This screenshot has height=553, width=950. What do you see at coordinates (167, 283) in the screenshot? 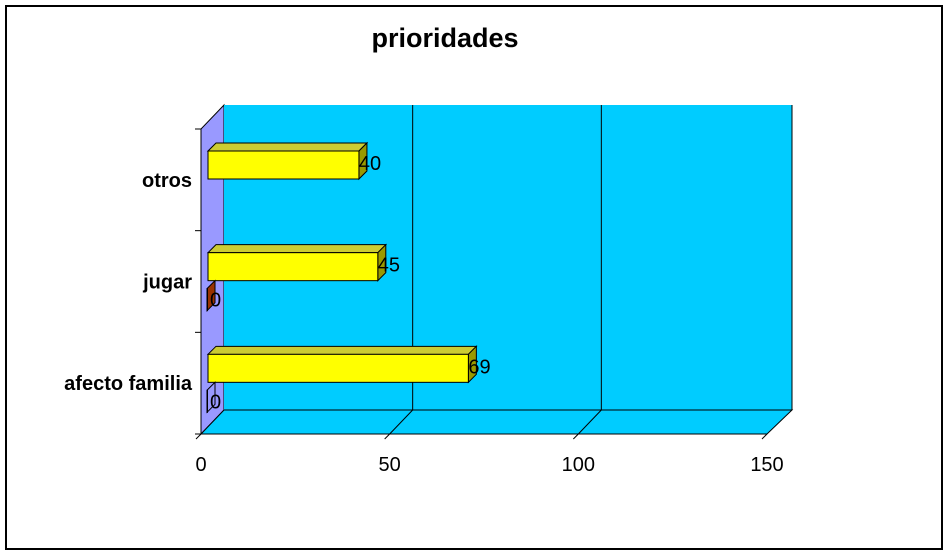
I see `category-label-1: jugar` at bounding box center [167, 283].